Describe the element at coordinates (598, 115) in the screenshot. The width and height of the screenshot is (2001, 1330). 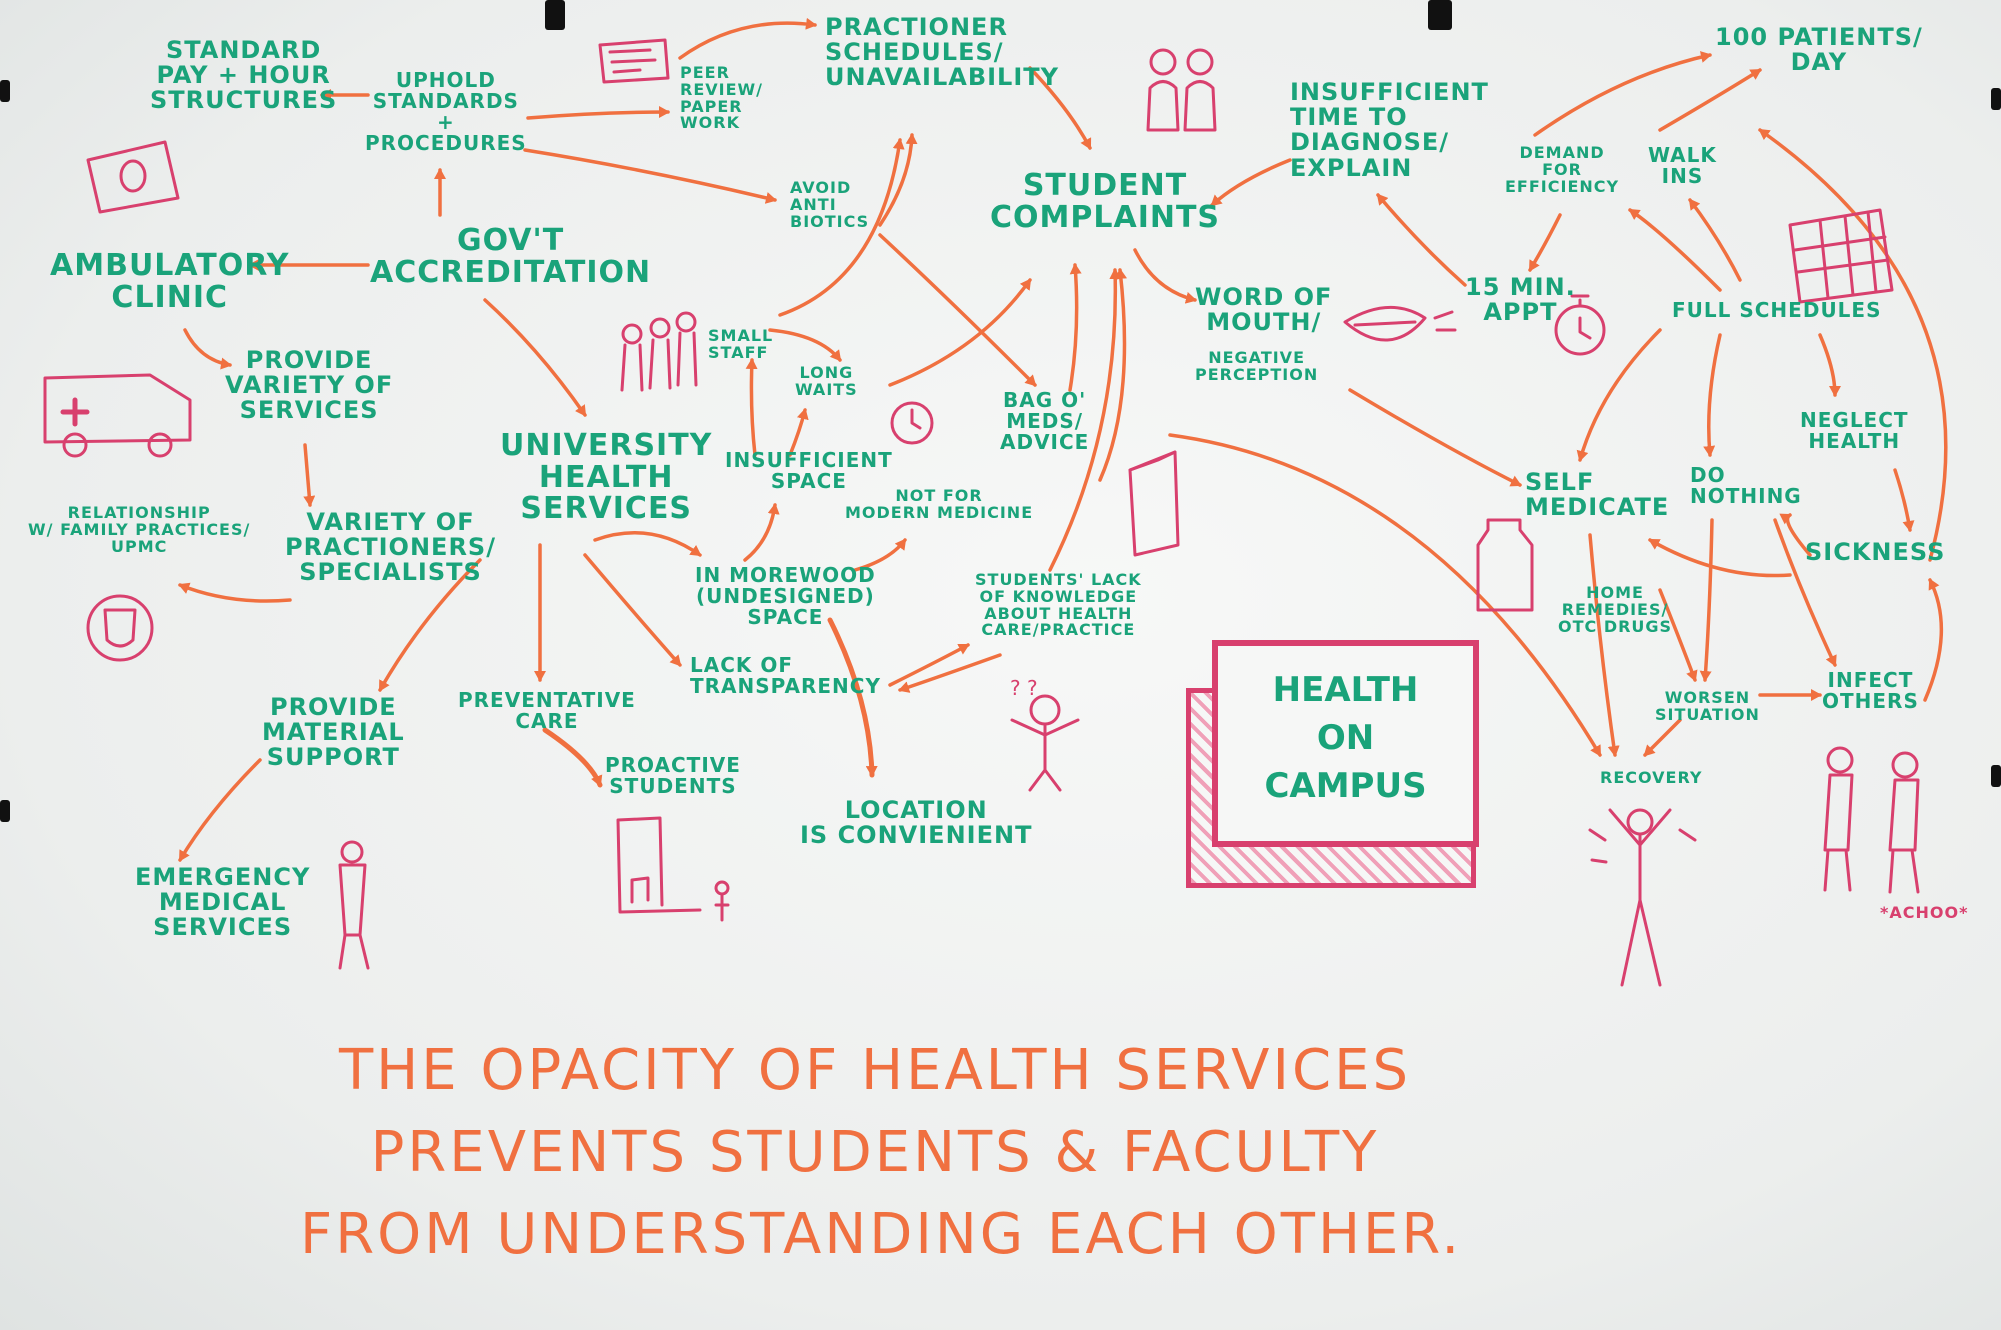
I see `arrow-uphold-peer` at that location.